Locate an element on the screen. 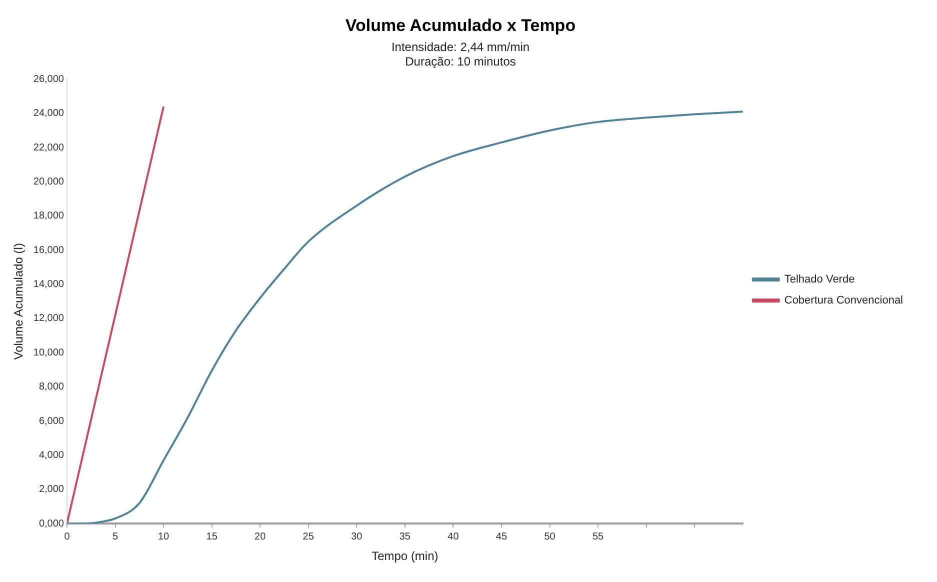 Image resolution: width=937 pixels, height=582 pixels. y-tick-label: 6,000 is located at coordinates (51, 421).